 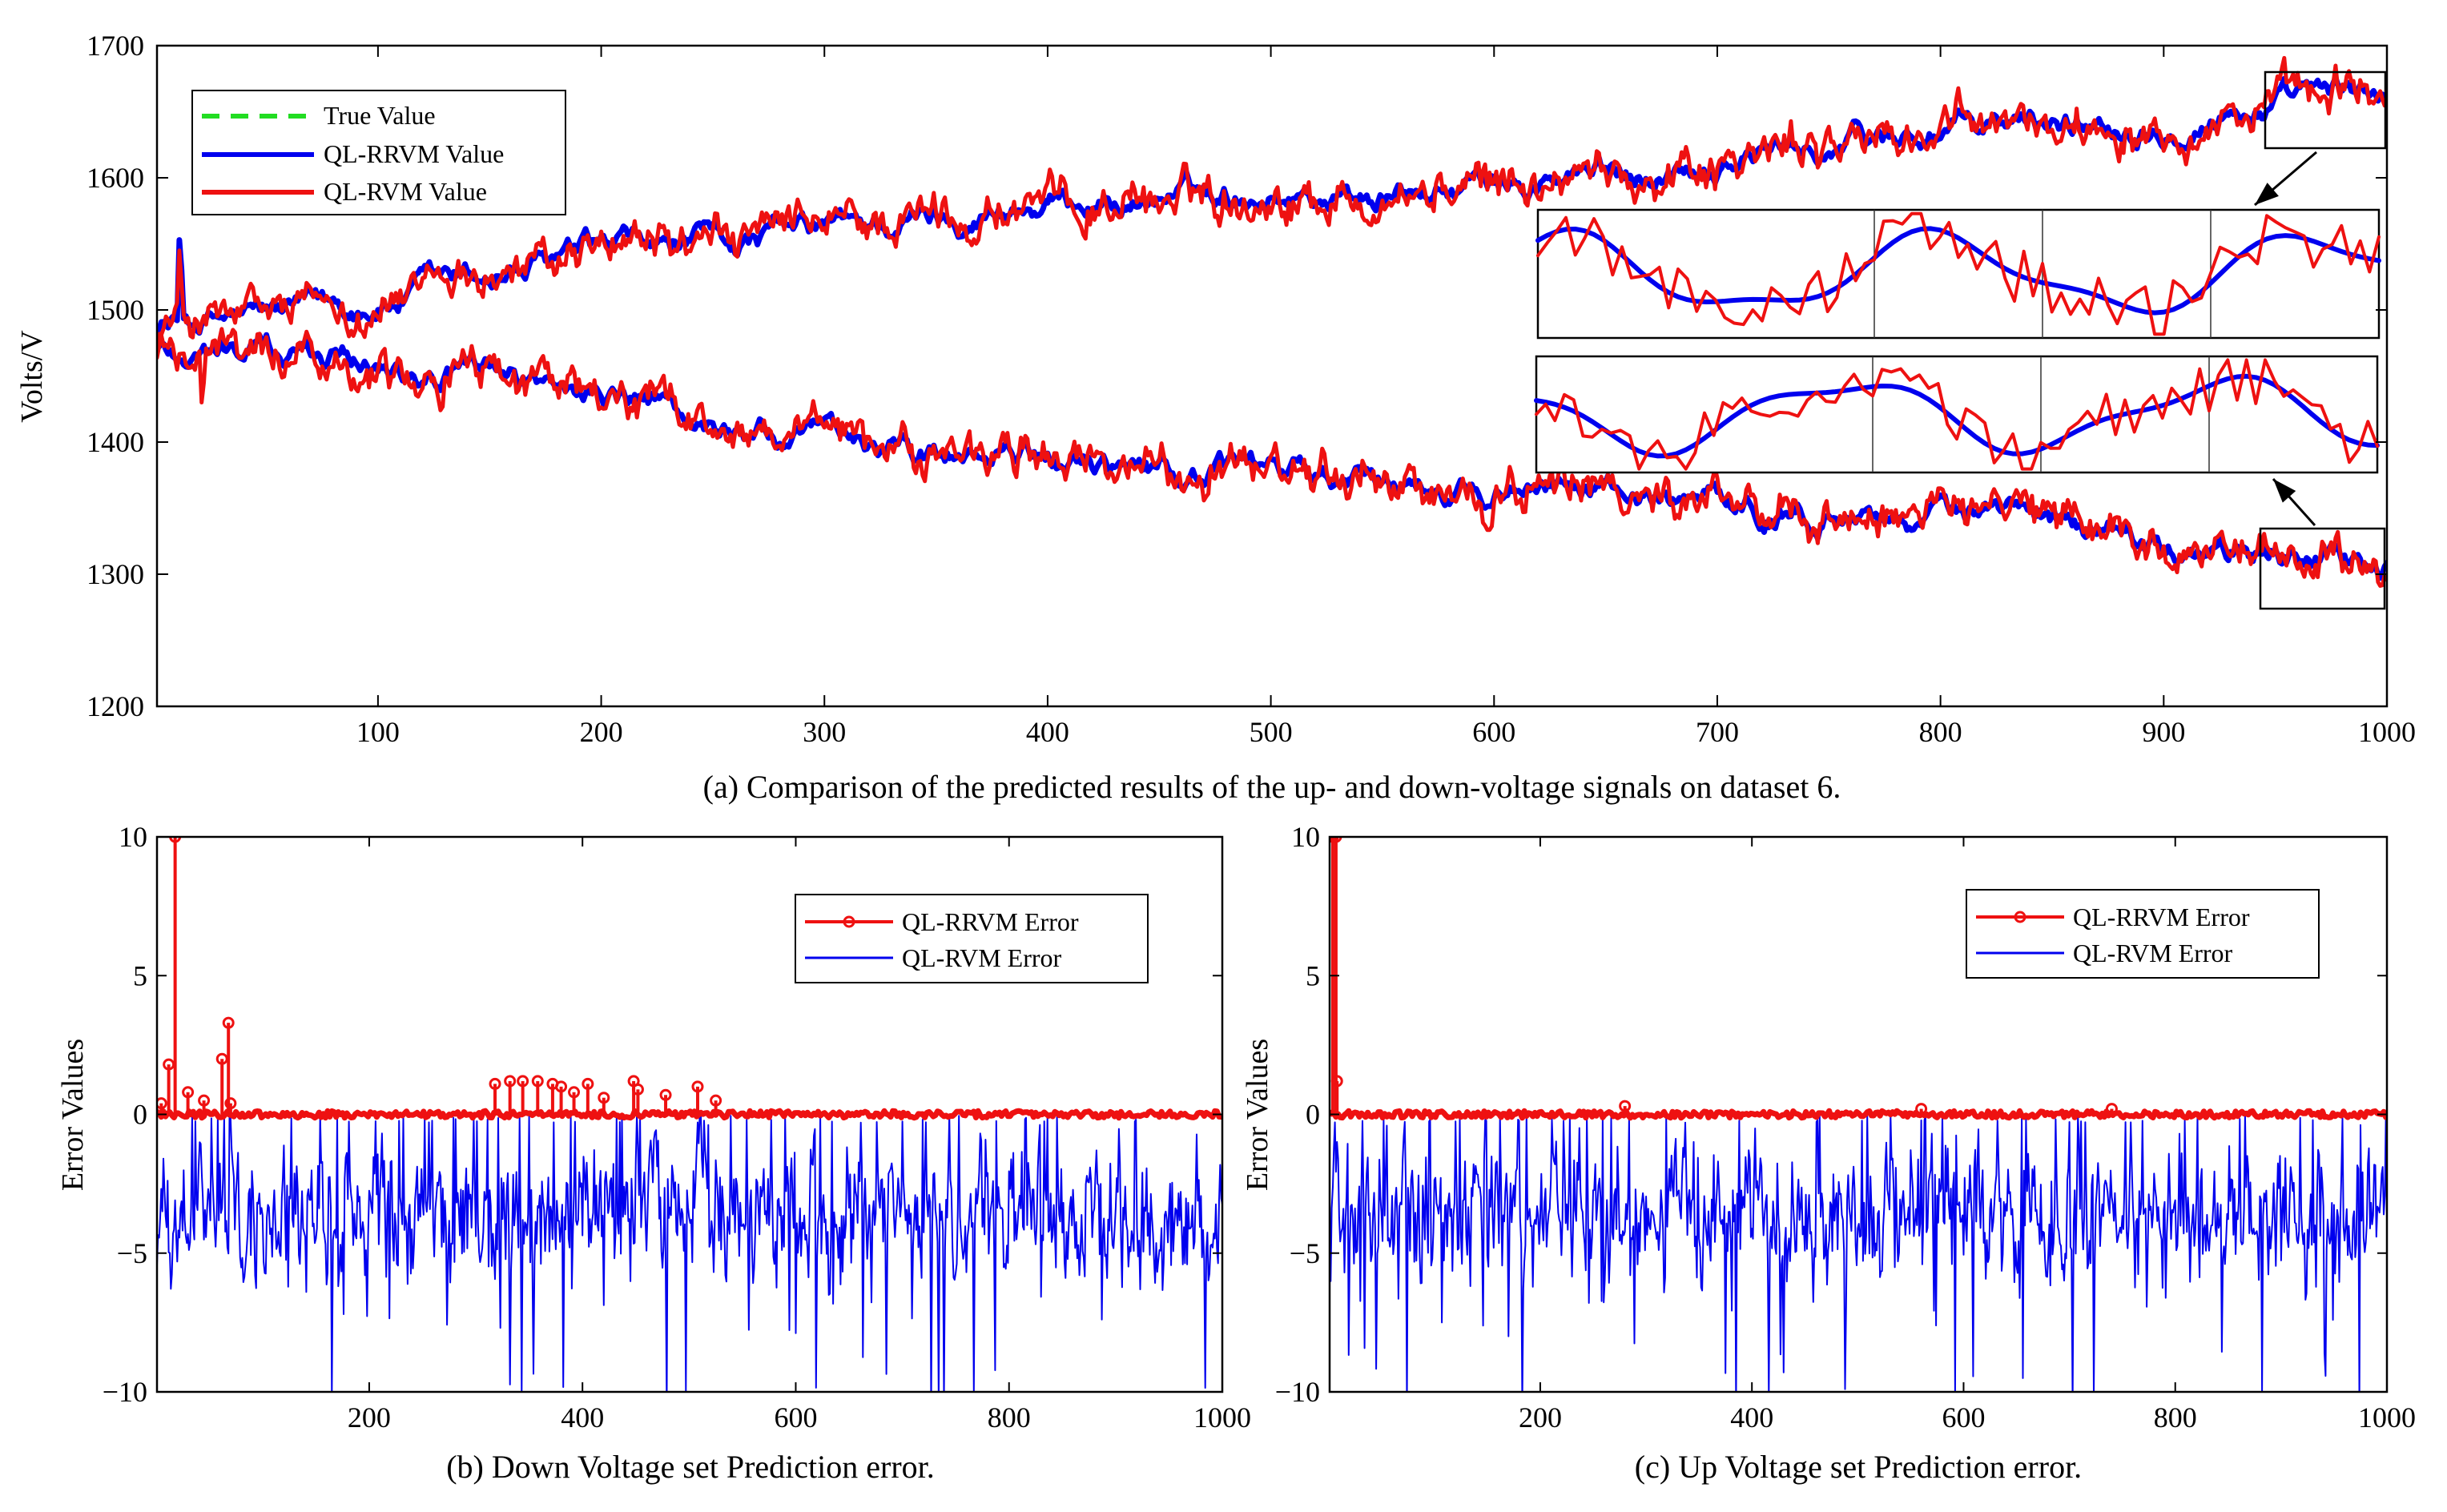 I want to click on x-tick-label: 100, so click(x=378, y=732).